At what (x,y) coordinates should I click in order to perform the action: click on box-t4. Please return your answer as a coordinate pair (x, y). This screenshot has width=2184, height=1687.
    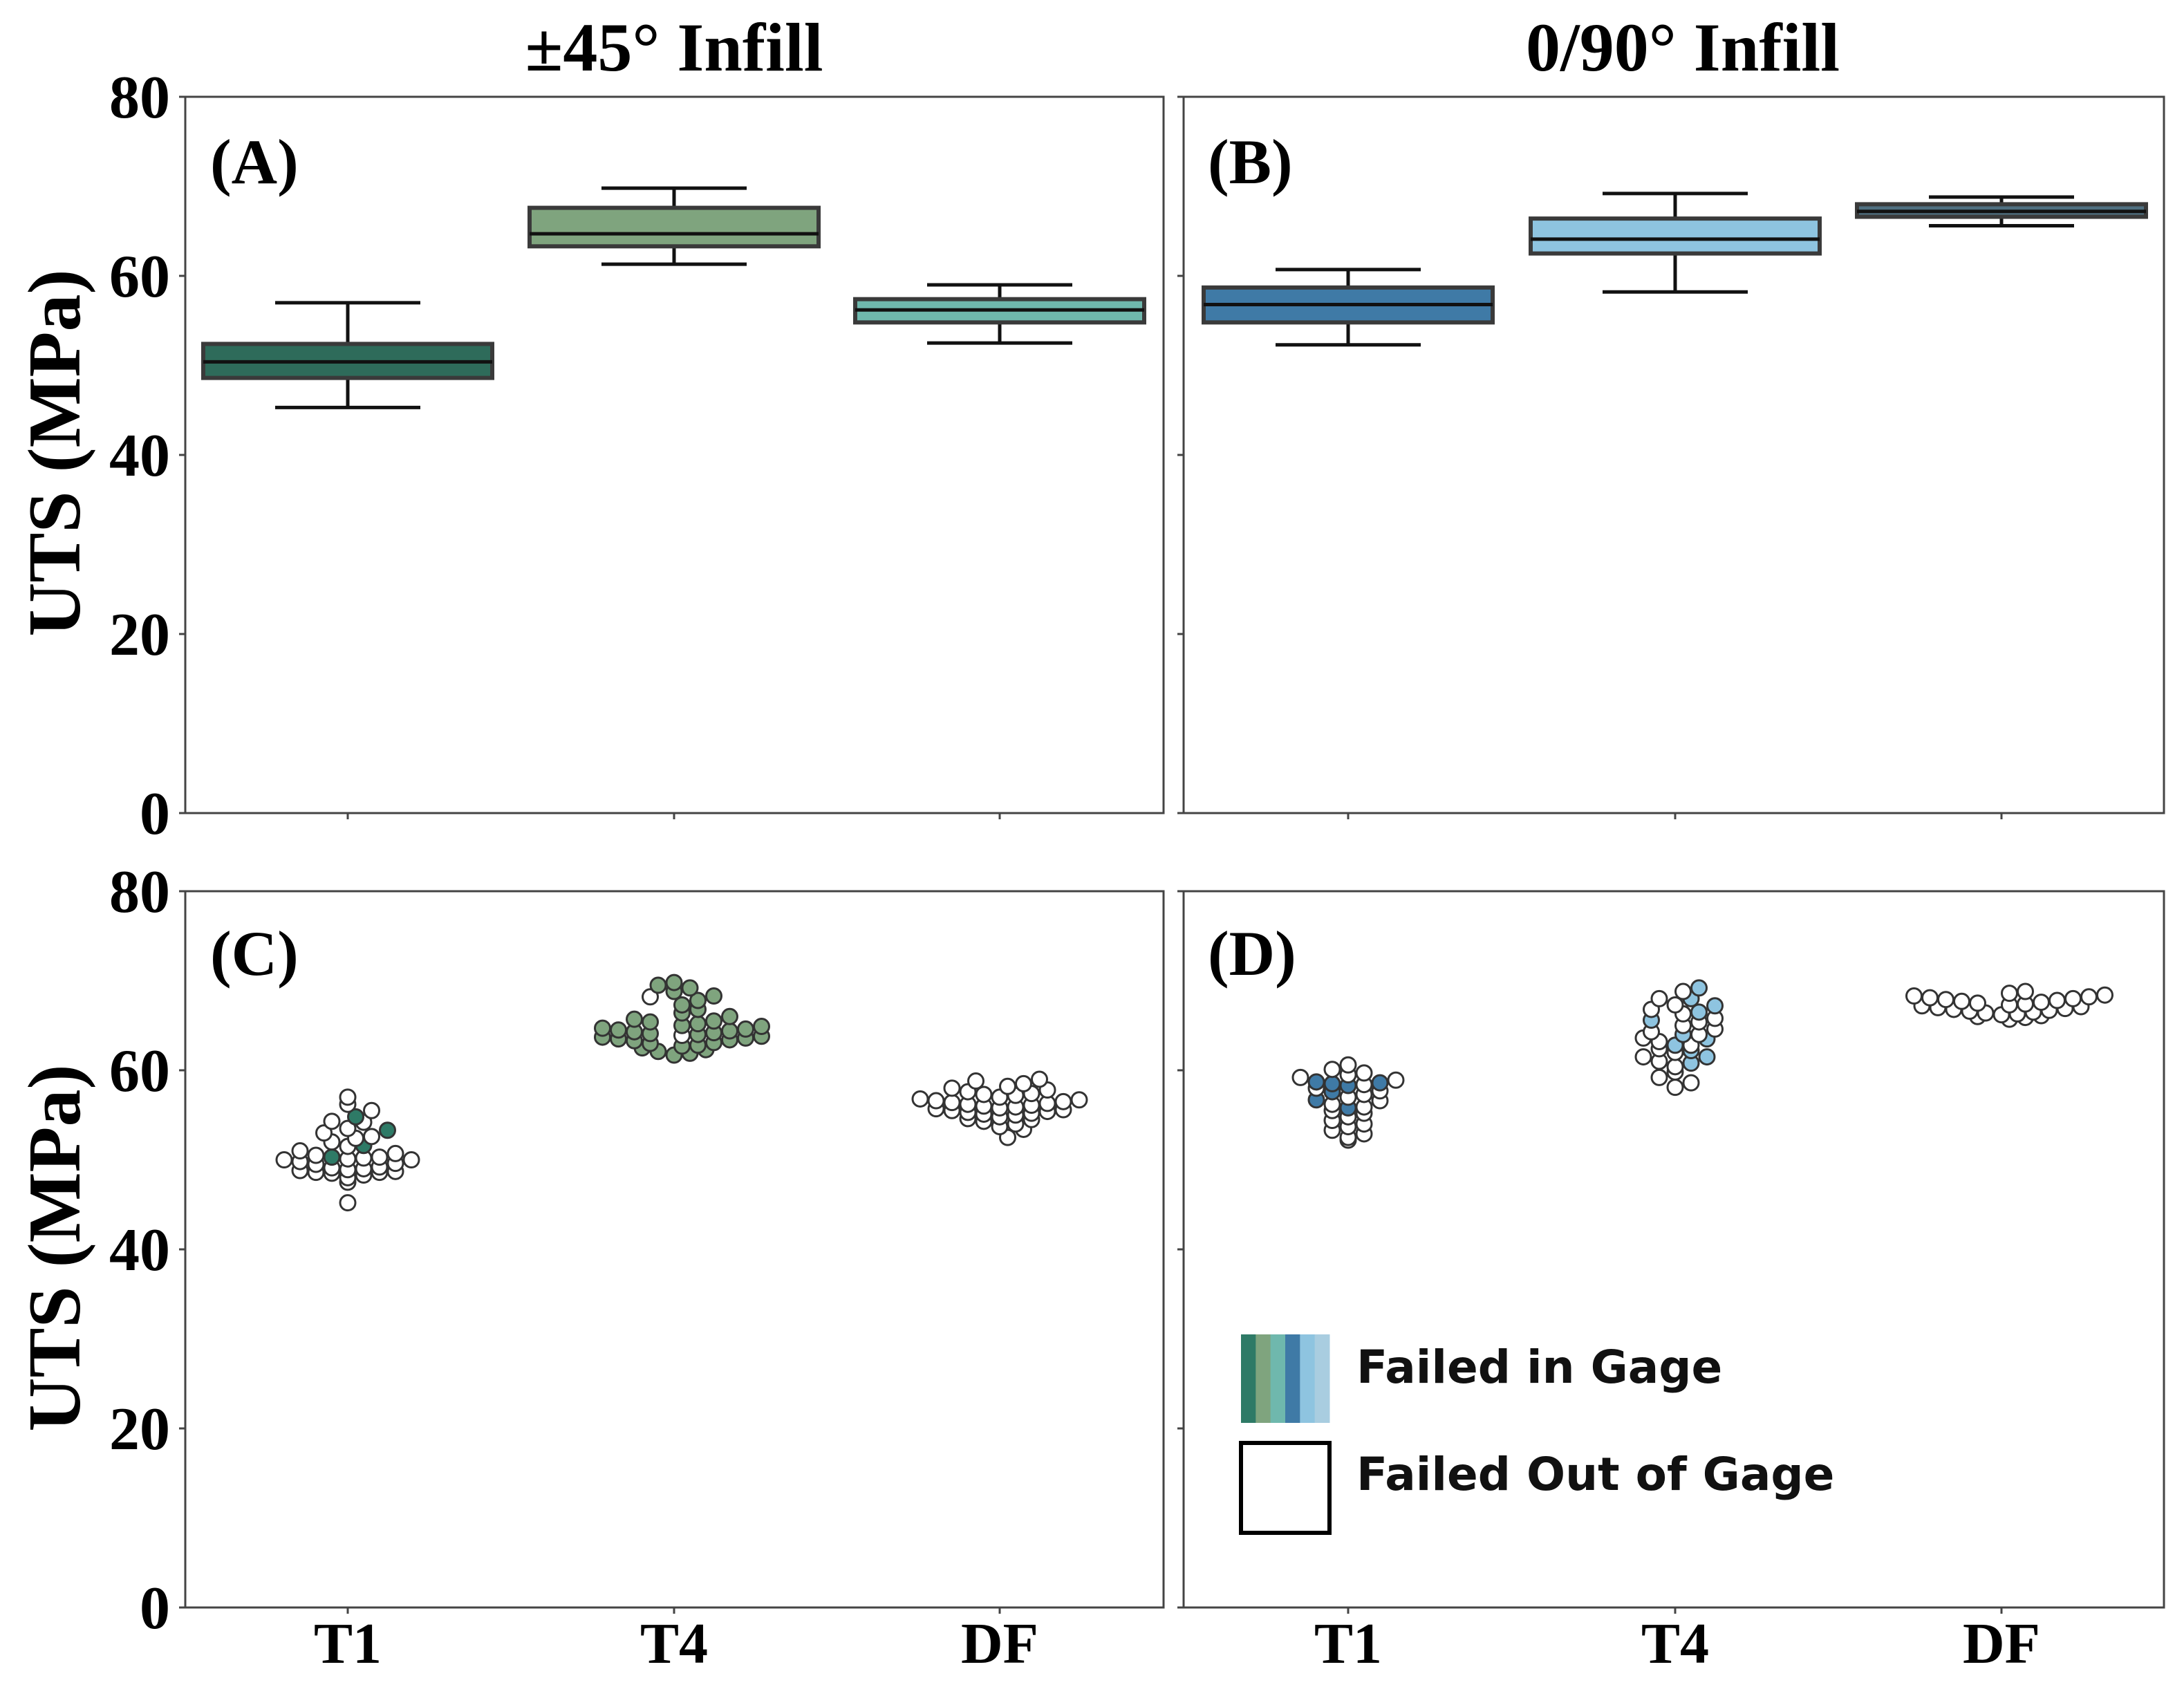
    Looking at the image, I should click on (1675, 243).